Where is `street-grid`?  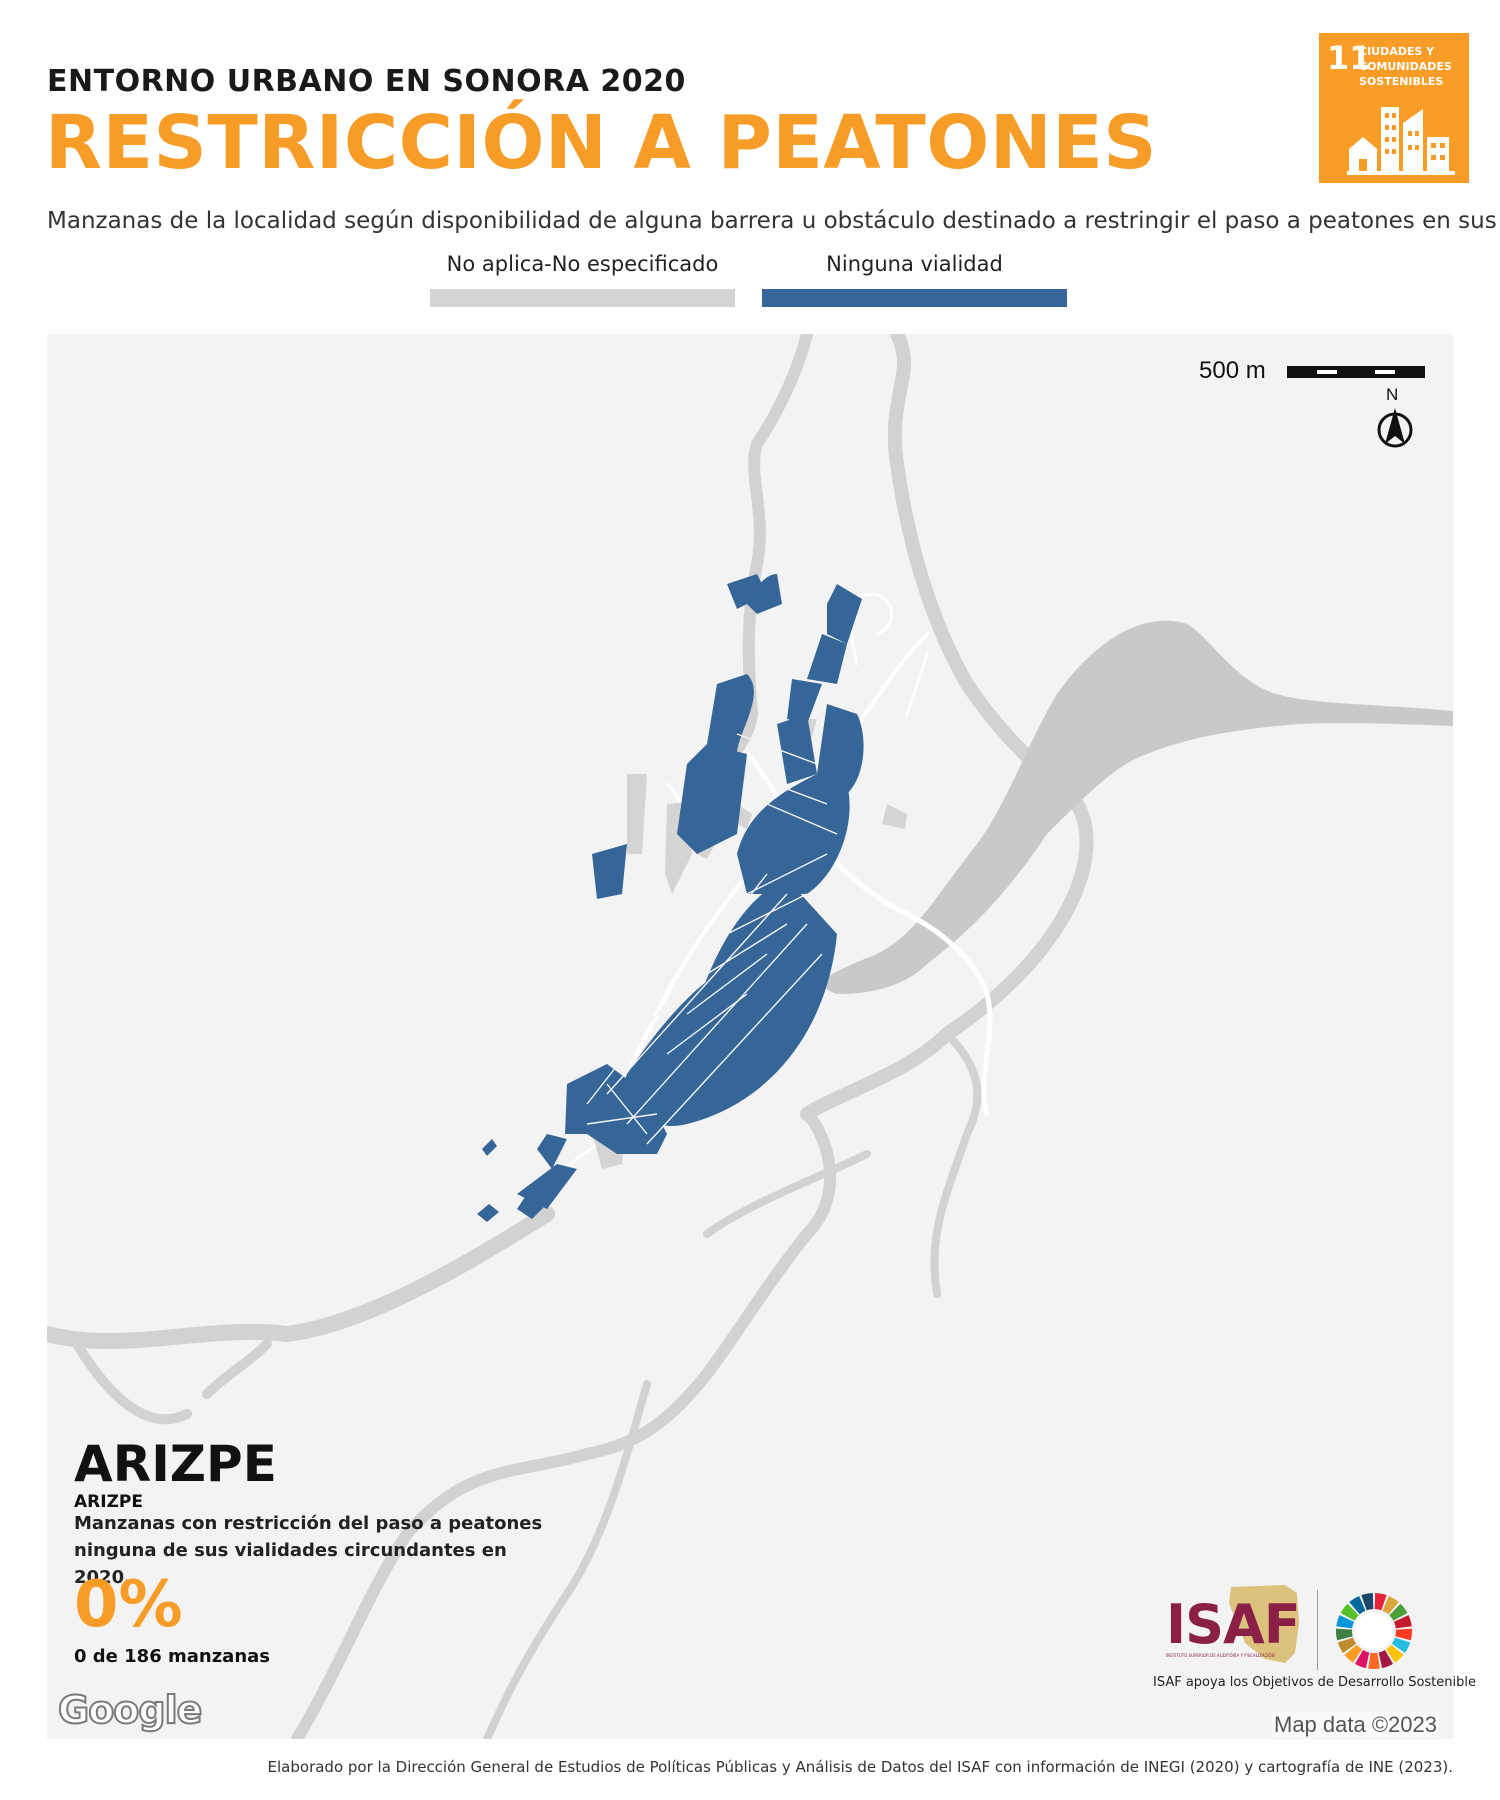 street-grid is located at coordinates (712, 939).